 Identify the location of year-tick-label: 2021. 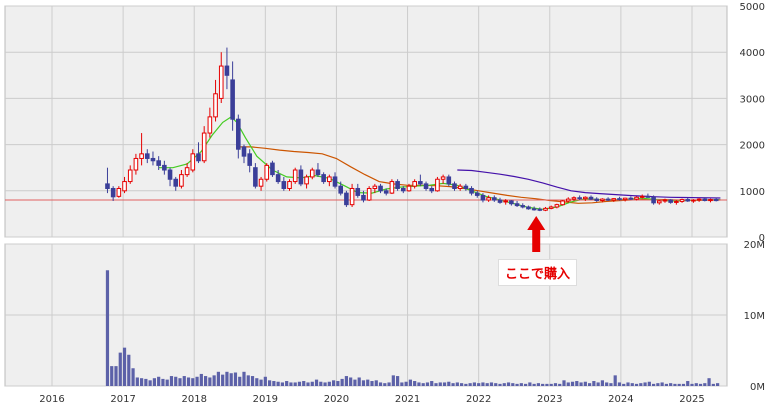
(407, 399).